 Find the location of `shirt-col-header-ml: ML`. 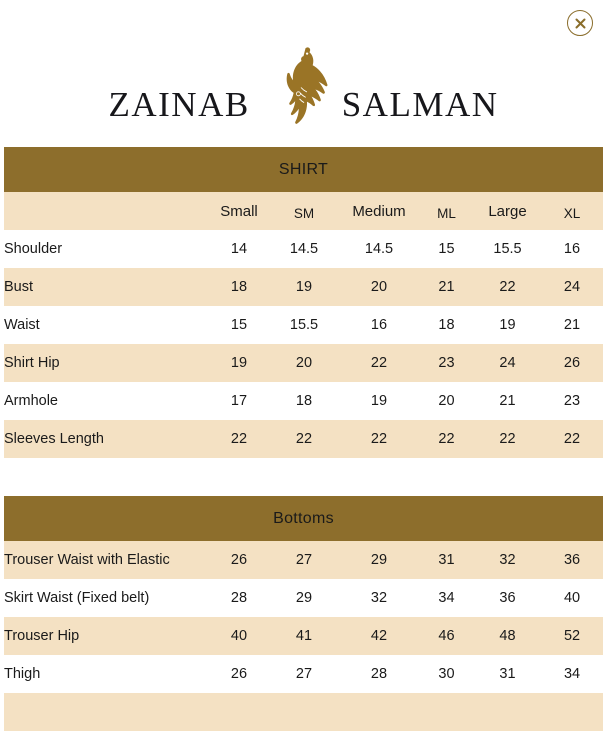

shirt-col-header-ml: ML is located at coordinates (446, 213).